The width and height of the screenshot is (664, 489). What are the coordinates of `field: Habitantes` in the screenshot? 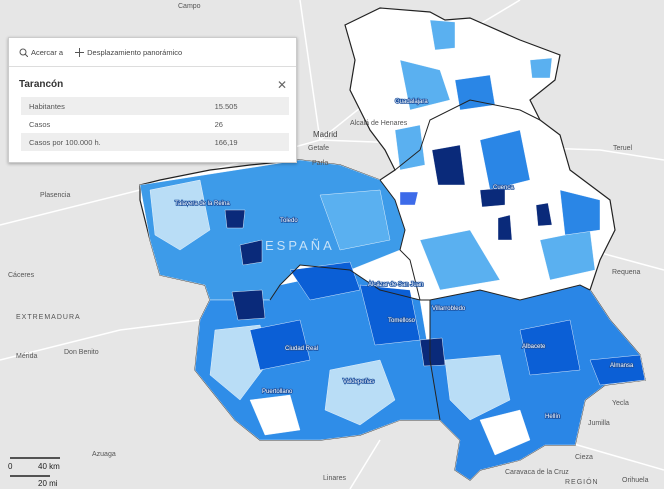 It's located at (114, 106).